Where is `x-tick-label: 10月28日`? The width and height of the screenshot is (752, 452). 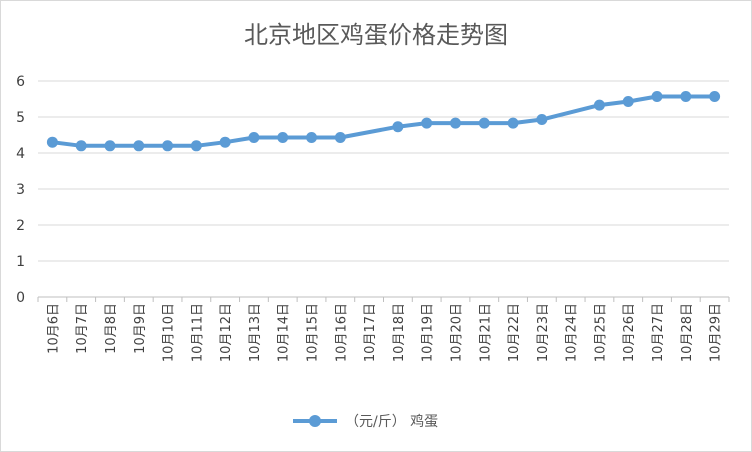 x-tick-label: 10月28日 is located at coordinates (687, 332).